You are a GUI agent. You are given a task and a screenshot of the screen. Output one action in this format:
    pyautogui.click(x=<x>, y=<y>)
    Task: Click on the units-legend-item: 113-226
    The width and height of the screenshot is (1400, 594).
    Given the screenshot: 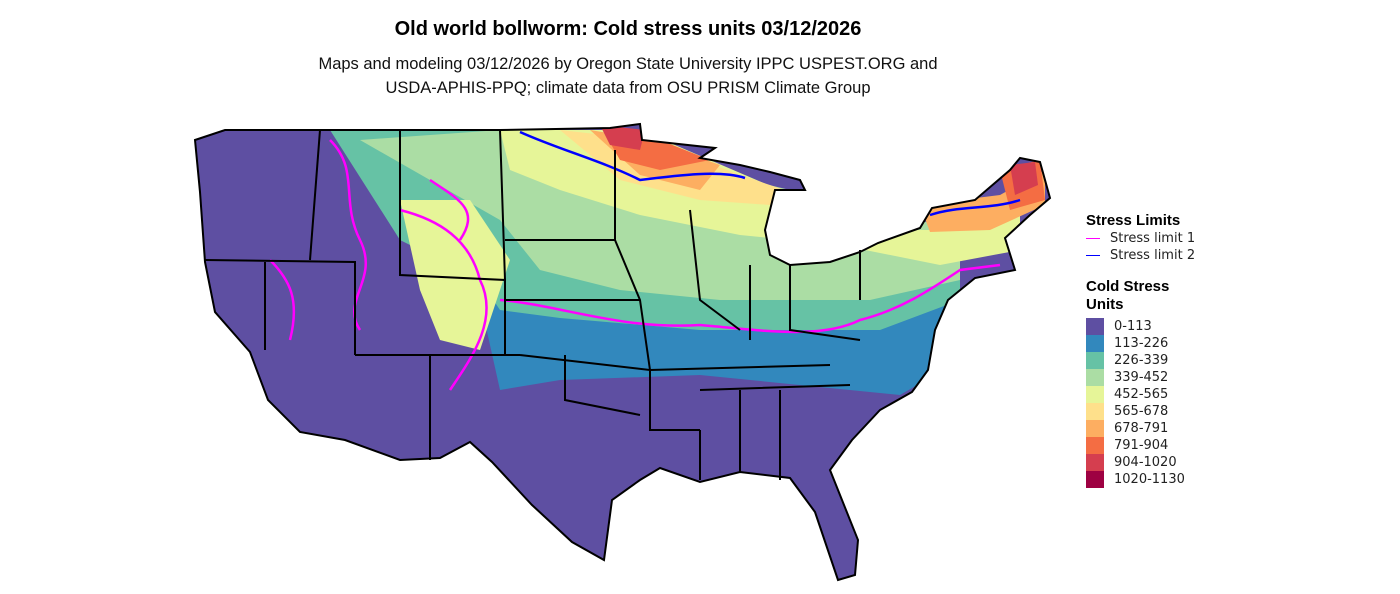 What is the action you would take?
    pyautogui.click(x=1140, y=343)
    